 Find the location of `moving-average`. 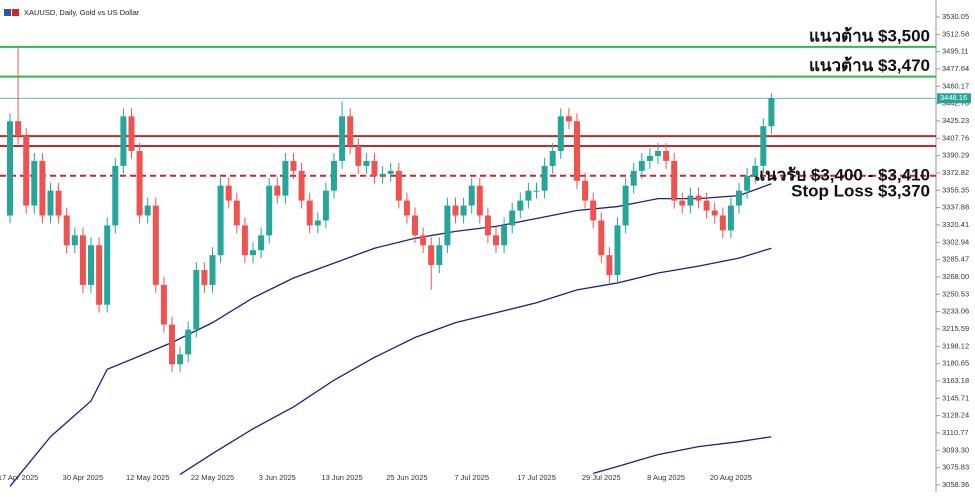

moving-average is located at coordinates (682, 455).